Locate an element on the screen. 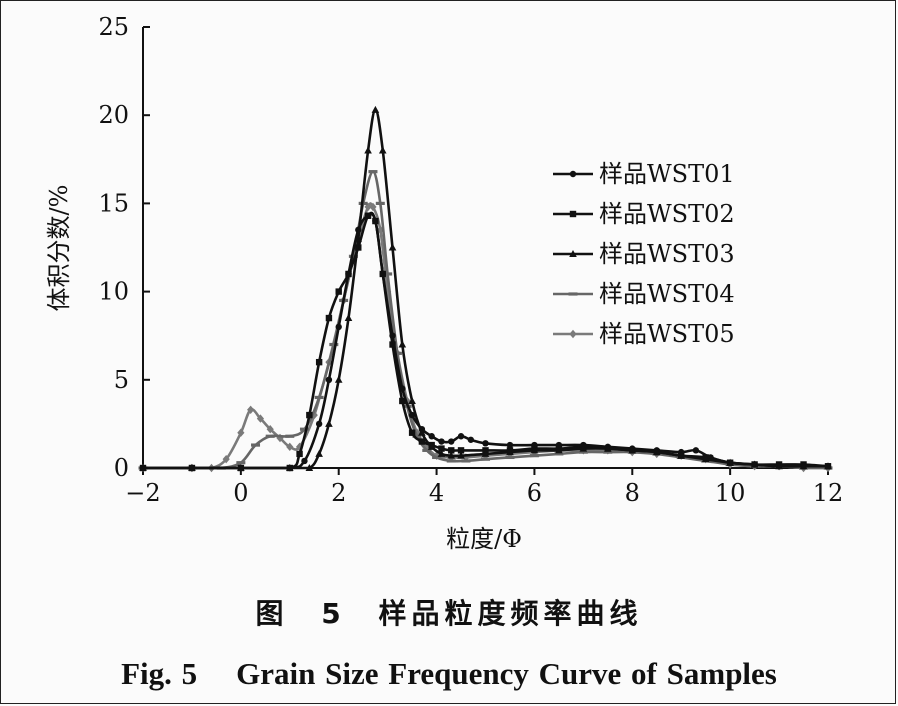 The height and width of the screenshot is (706, 898). legend-item: 样品WST04 is located at coordinates (644, 294).